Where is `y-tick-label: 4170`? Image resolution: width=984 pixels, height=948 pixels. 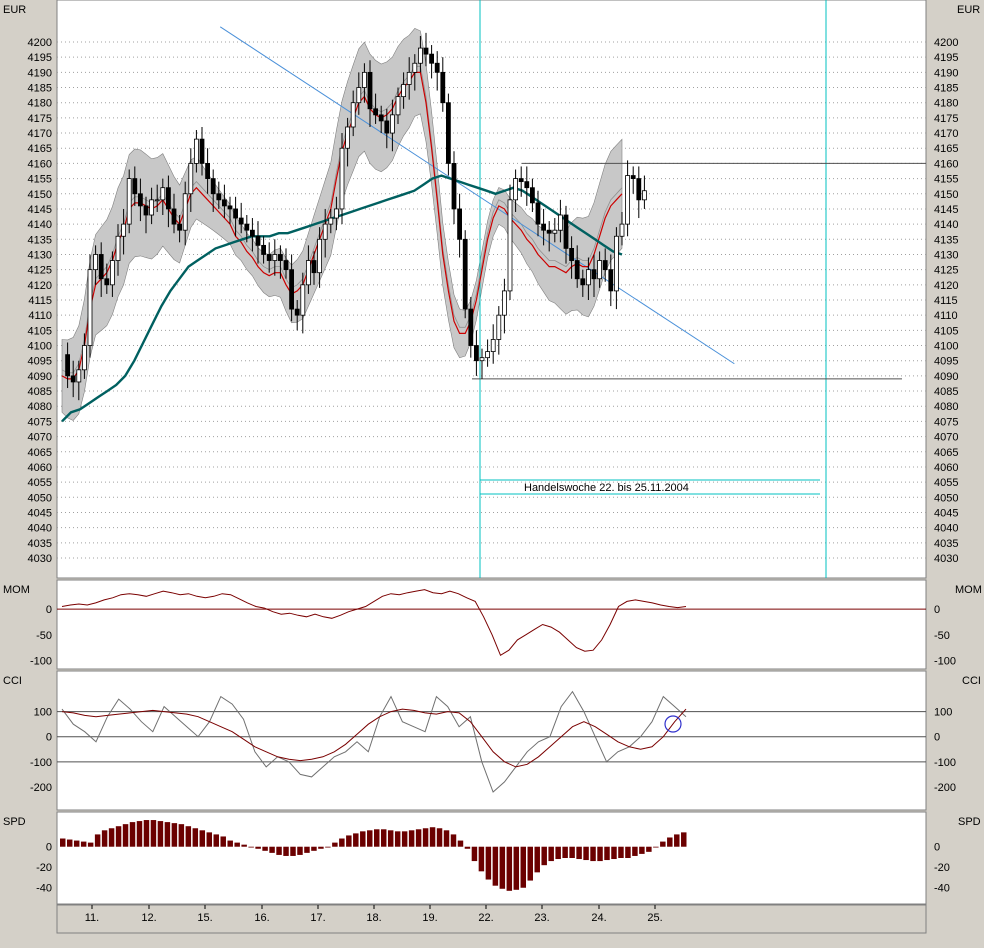
y-tick-label: 4170 is located at coordinates (40, 134).